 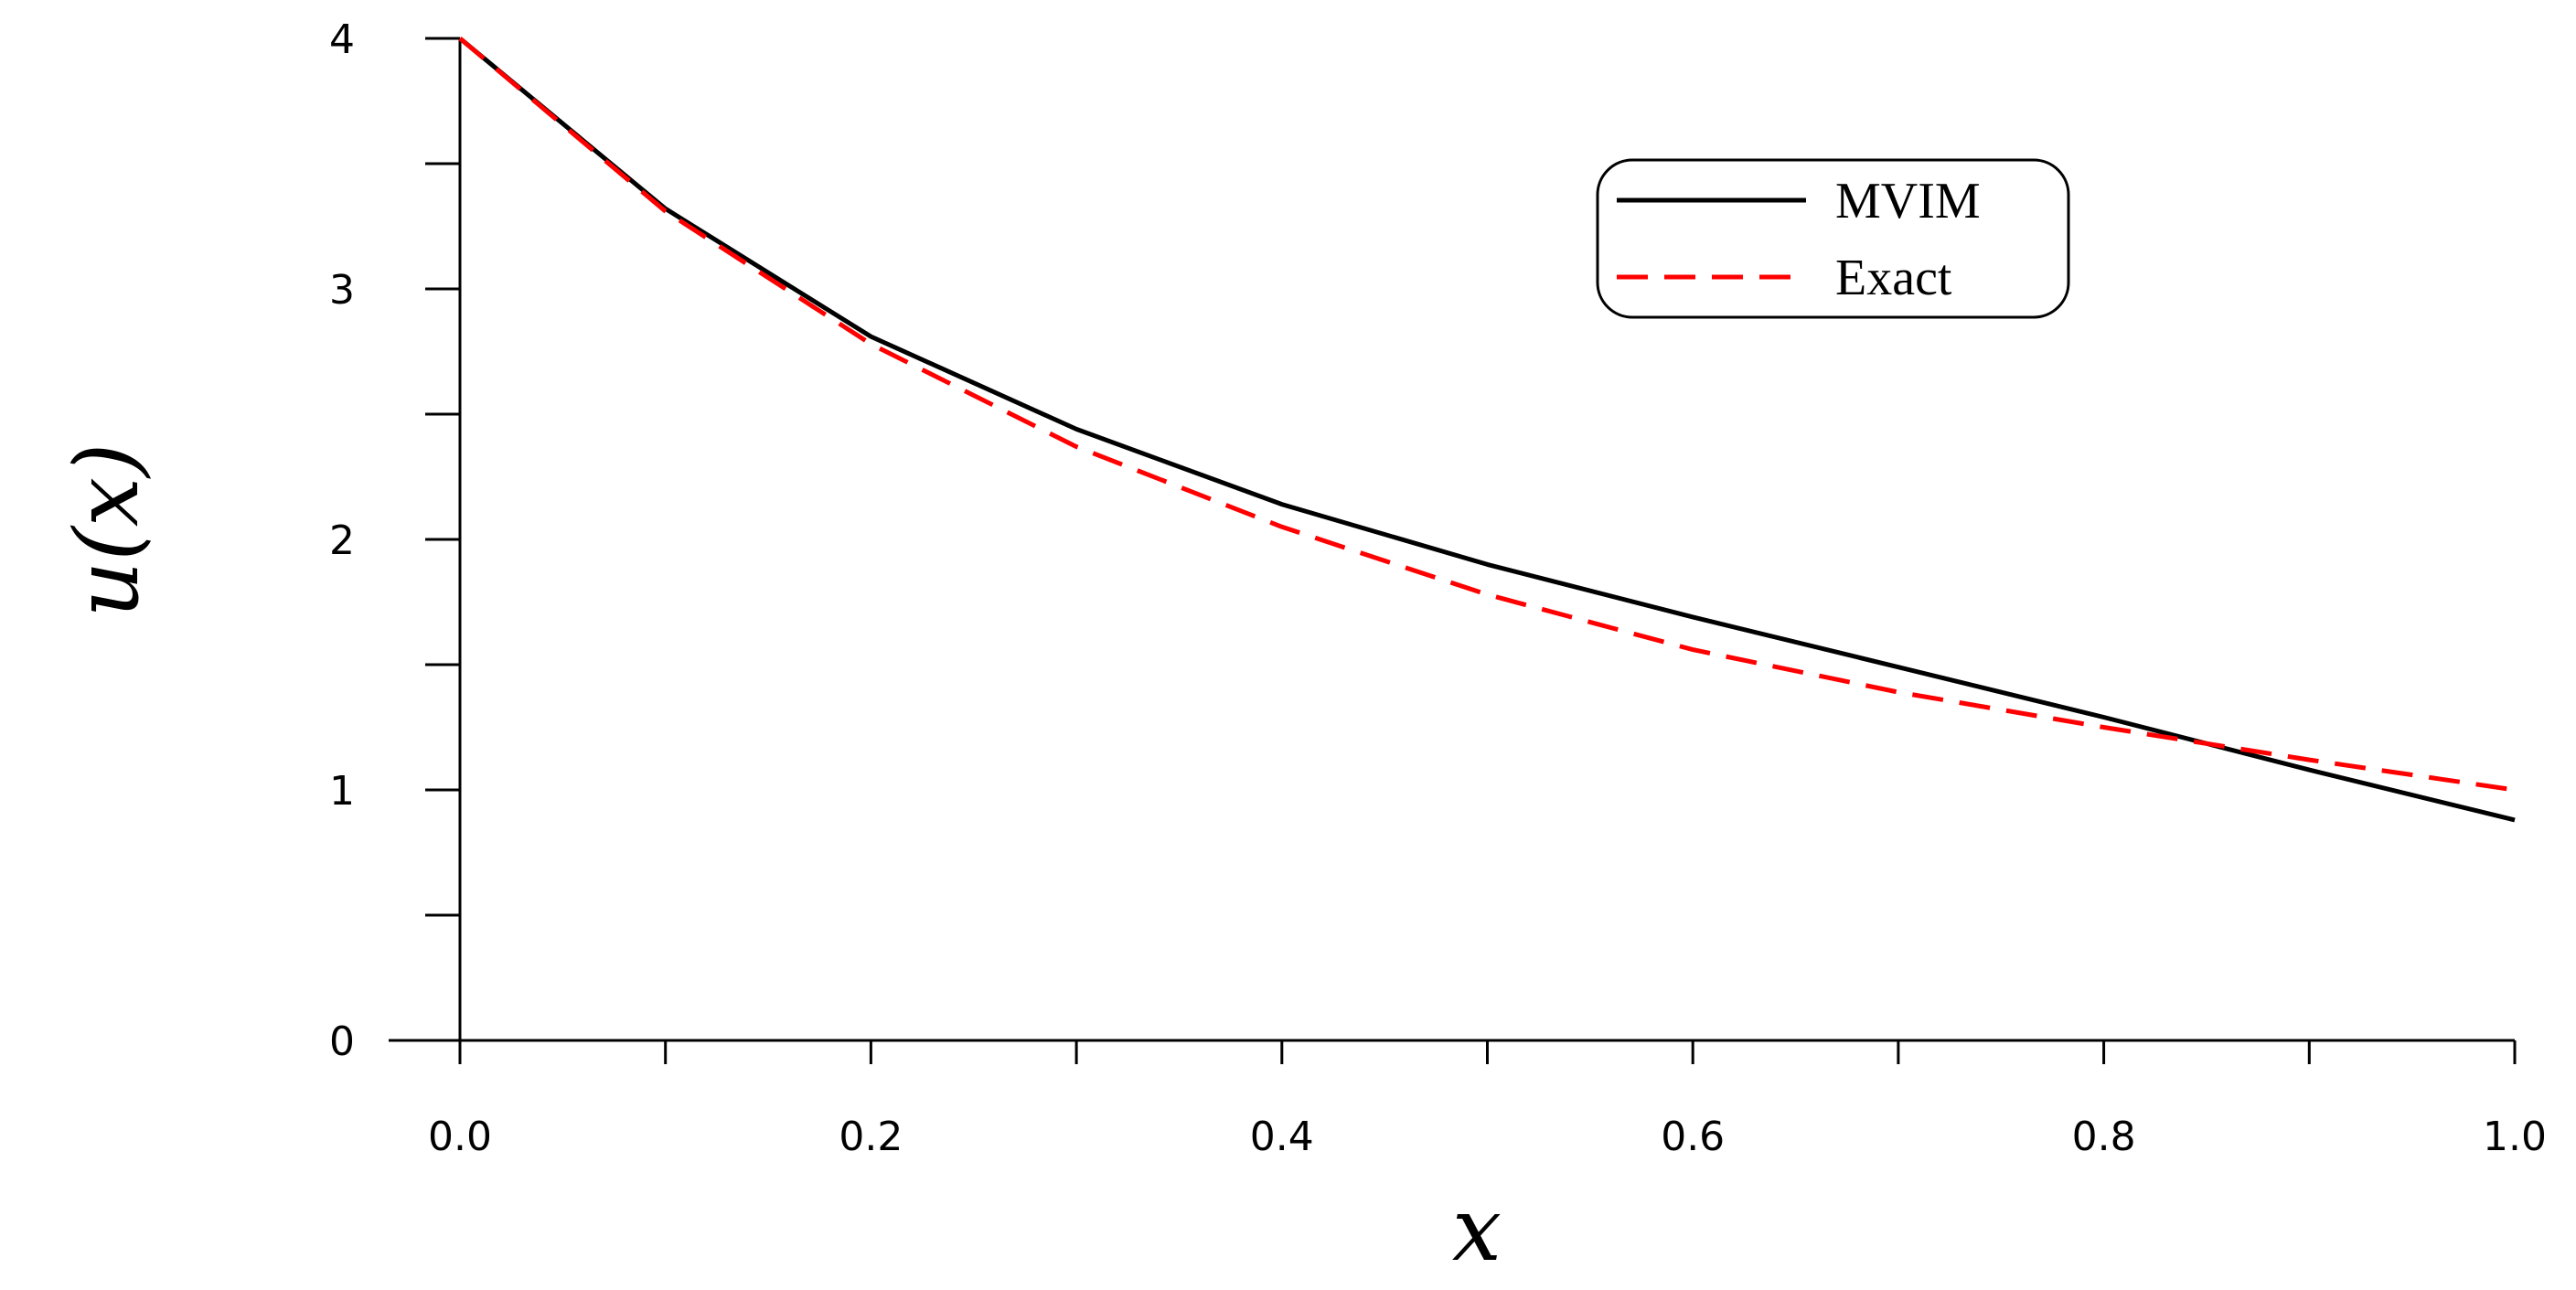 What do you see at coordinates (342, 291) in the screenshot?
I see `y-tick-label: 3` at bounding box center [342, 291].